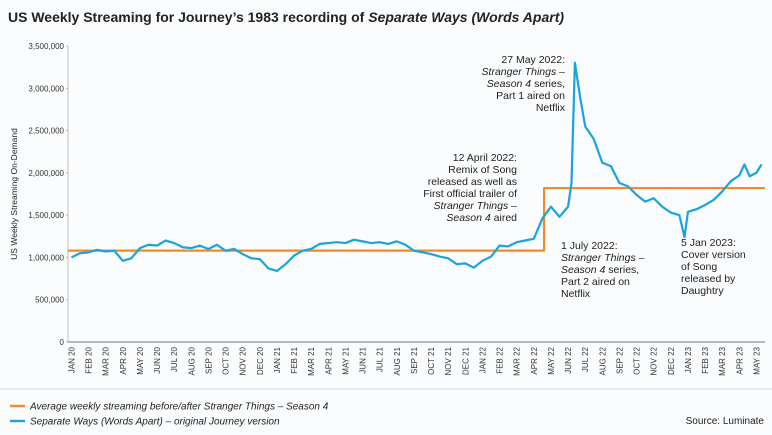 This screenshot has height=435, width=772. Describe the element at coordinates (71, 359) in the screenshot. I see `x-tick-label: JAN 20` at that location.